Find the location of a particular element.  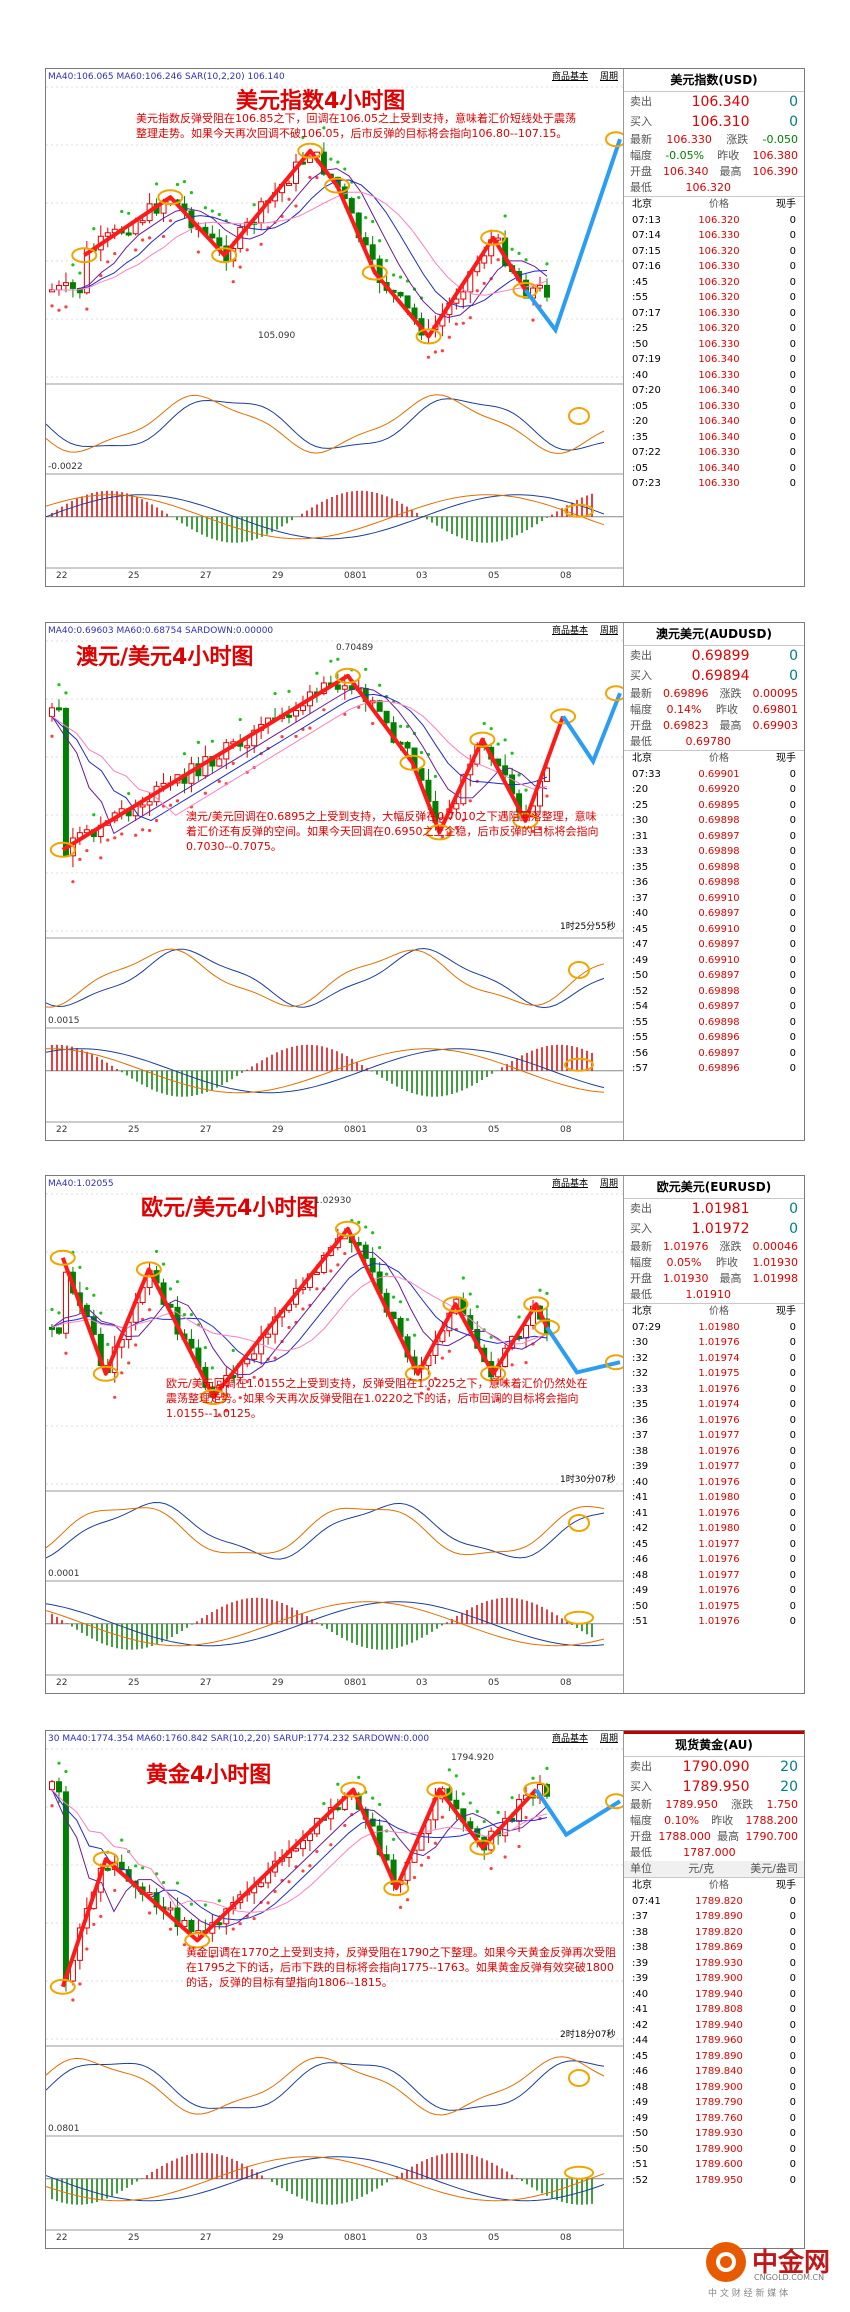

quote-stat-cell: 106.340 is located at coordinates (686, 171).